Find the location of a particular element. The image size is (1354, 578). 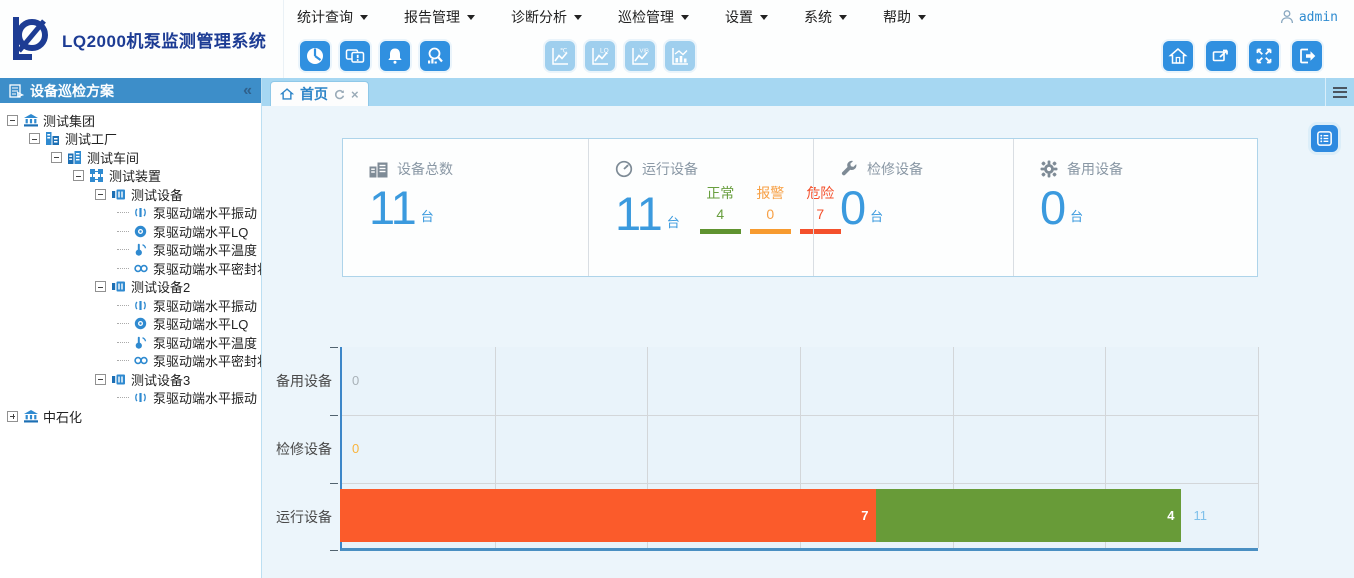

bar-segment-危险: 7 is located at coordinates (608, 515).